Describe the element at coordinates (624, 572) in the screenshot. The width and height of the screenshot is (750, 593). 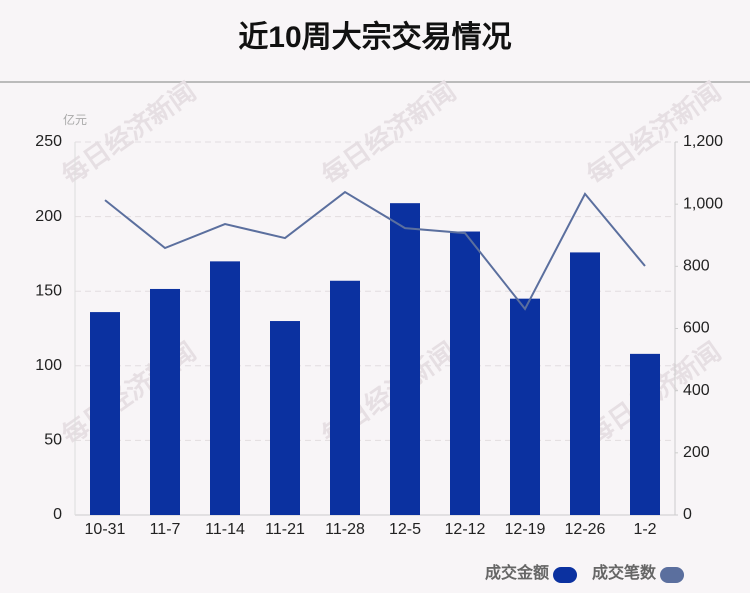
I see `legend-label: 成交笔数` at that location.